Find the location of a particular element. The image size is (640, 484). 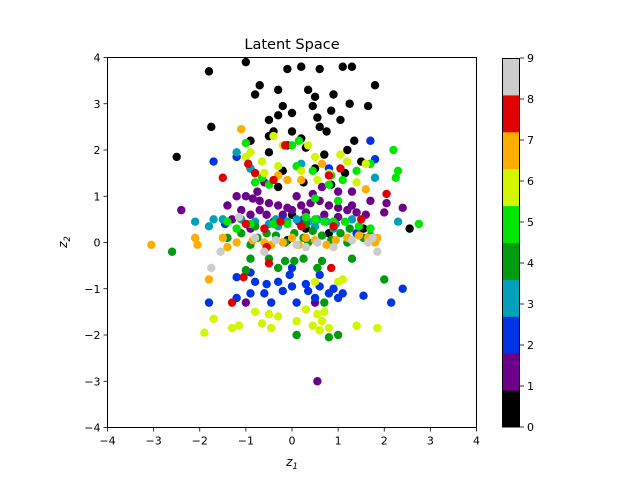

colorbar-tick-label: 9 is located at coordinates (530, 58).